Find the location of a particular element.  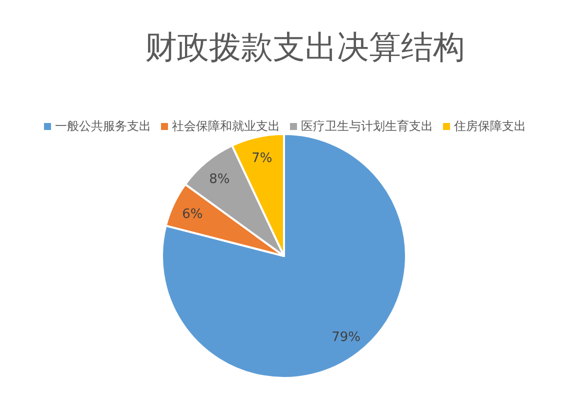

legend-label: 住房保障支出 is located at coordinates (489, 126).